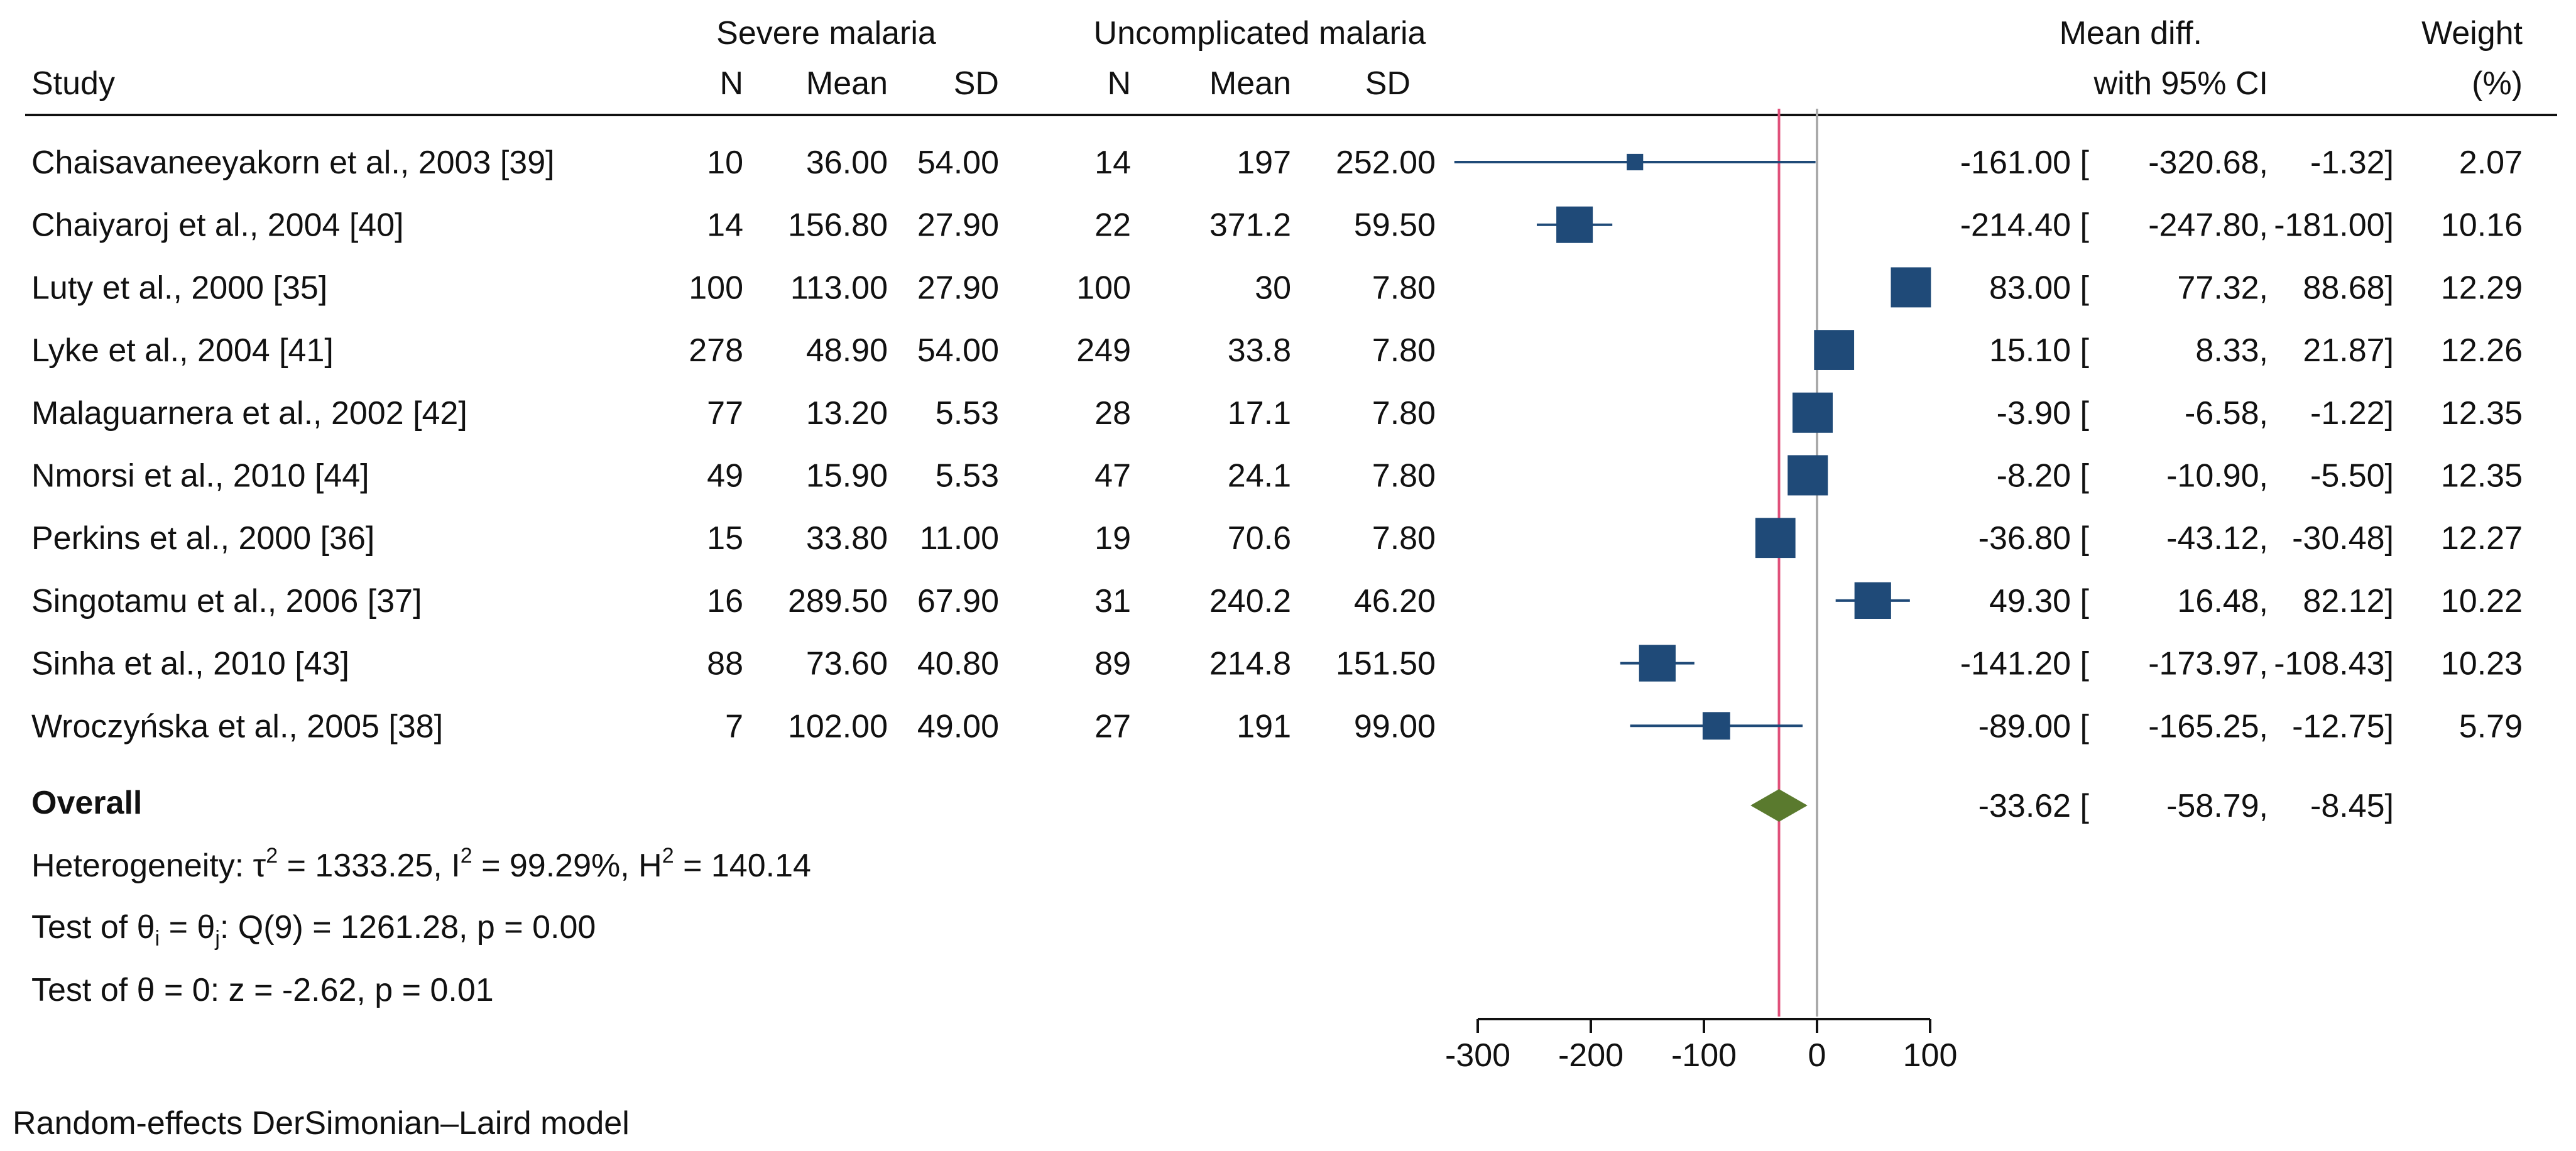 The image size is (2576, 1151). What do you see at coordinates (2034, 726) in the screenshot?
I see `cell-md: -89.00 [` at bounding box center [2034, 726].